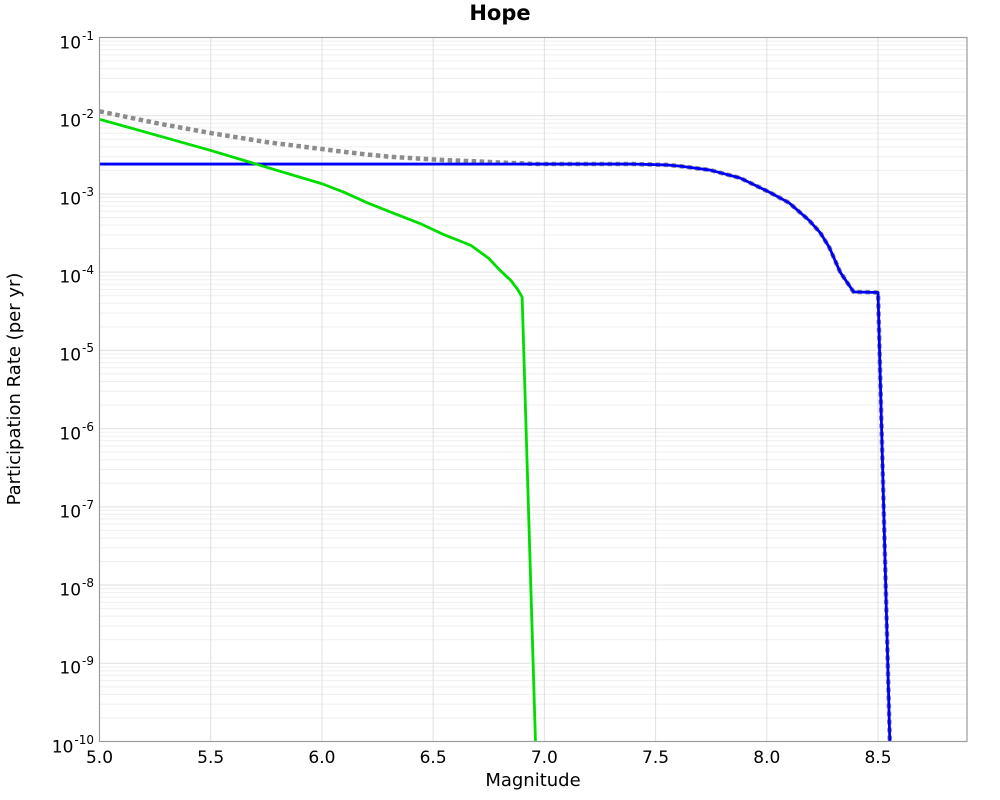  Describe the element at coordinates (211, 758) in the screenshot. I see `x-tick-label: 5.5` at that location.